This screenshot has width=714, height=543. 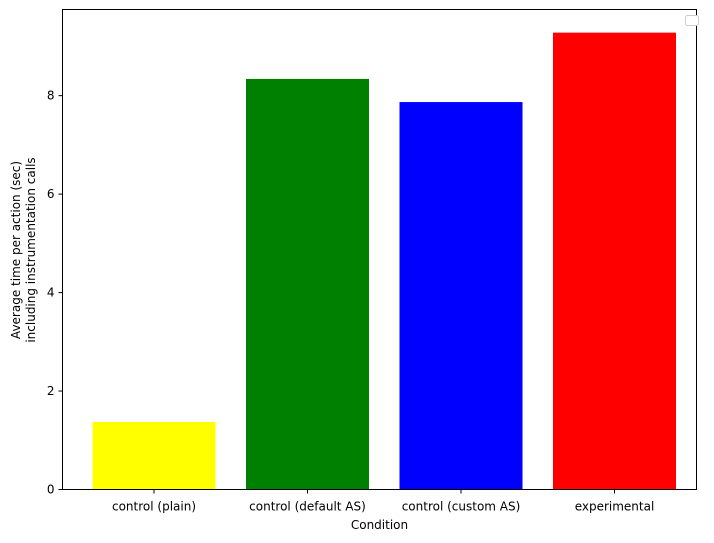 What do you see at coordinates (51, 490) in the screenshot?
I see `y-tick-label: 0` at bounding box center [51, 490].